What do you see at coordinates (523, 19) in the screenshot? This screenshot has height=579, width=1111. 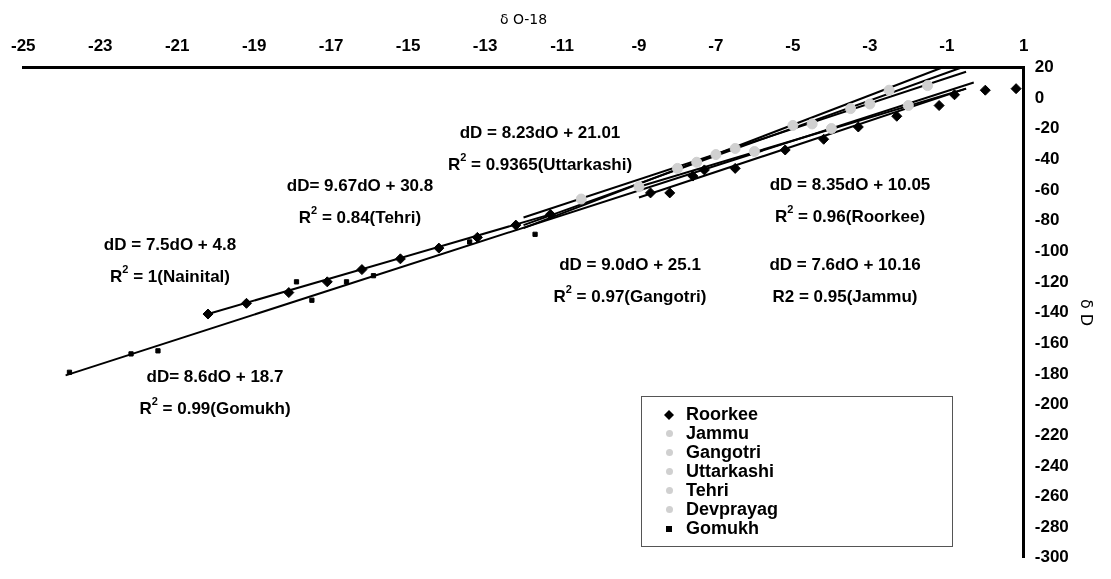 I see `x-axis-title: δ O-18` at bounding box center [523, 19].